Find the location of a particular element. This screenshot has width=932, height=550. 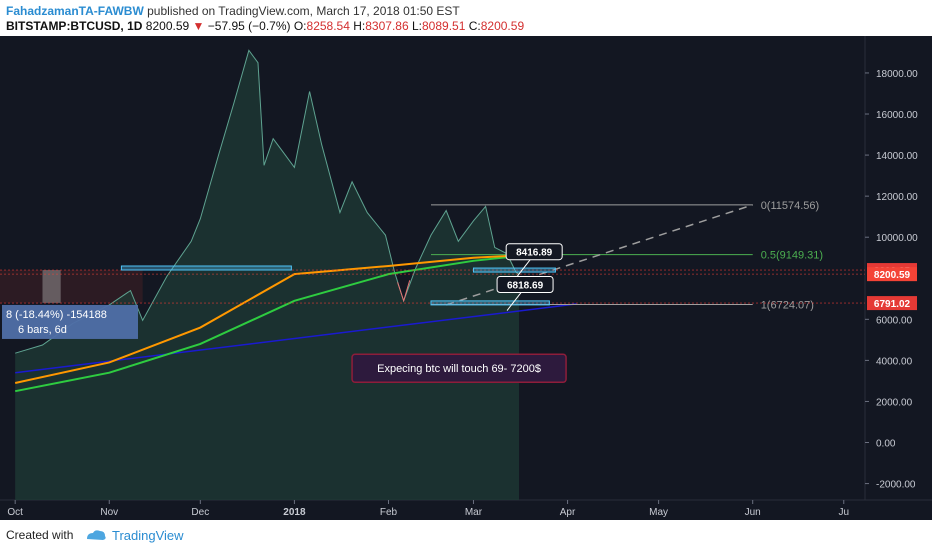

price-tag-label: 8200.59 is located at coordinates (892, 275).